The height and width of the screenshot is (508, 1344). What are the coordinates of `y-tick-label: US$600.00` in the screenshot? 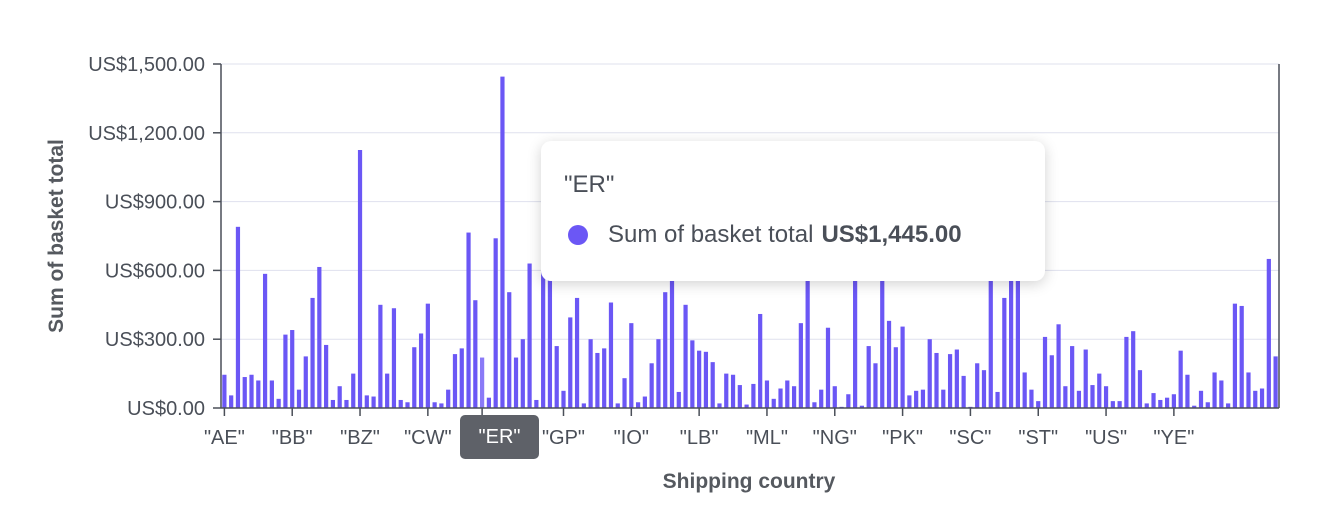 It's located at (155, 271).